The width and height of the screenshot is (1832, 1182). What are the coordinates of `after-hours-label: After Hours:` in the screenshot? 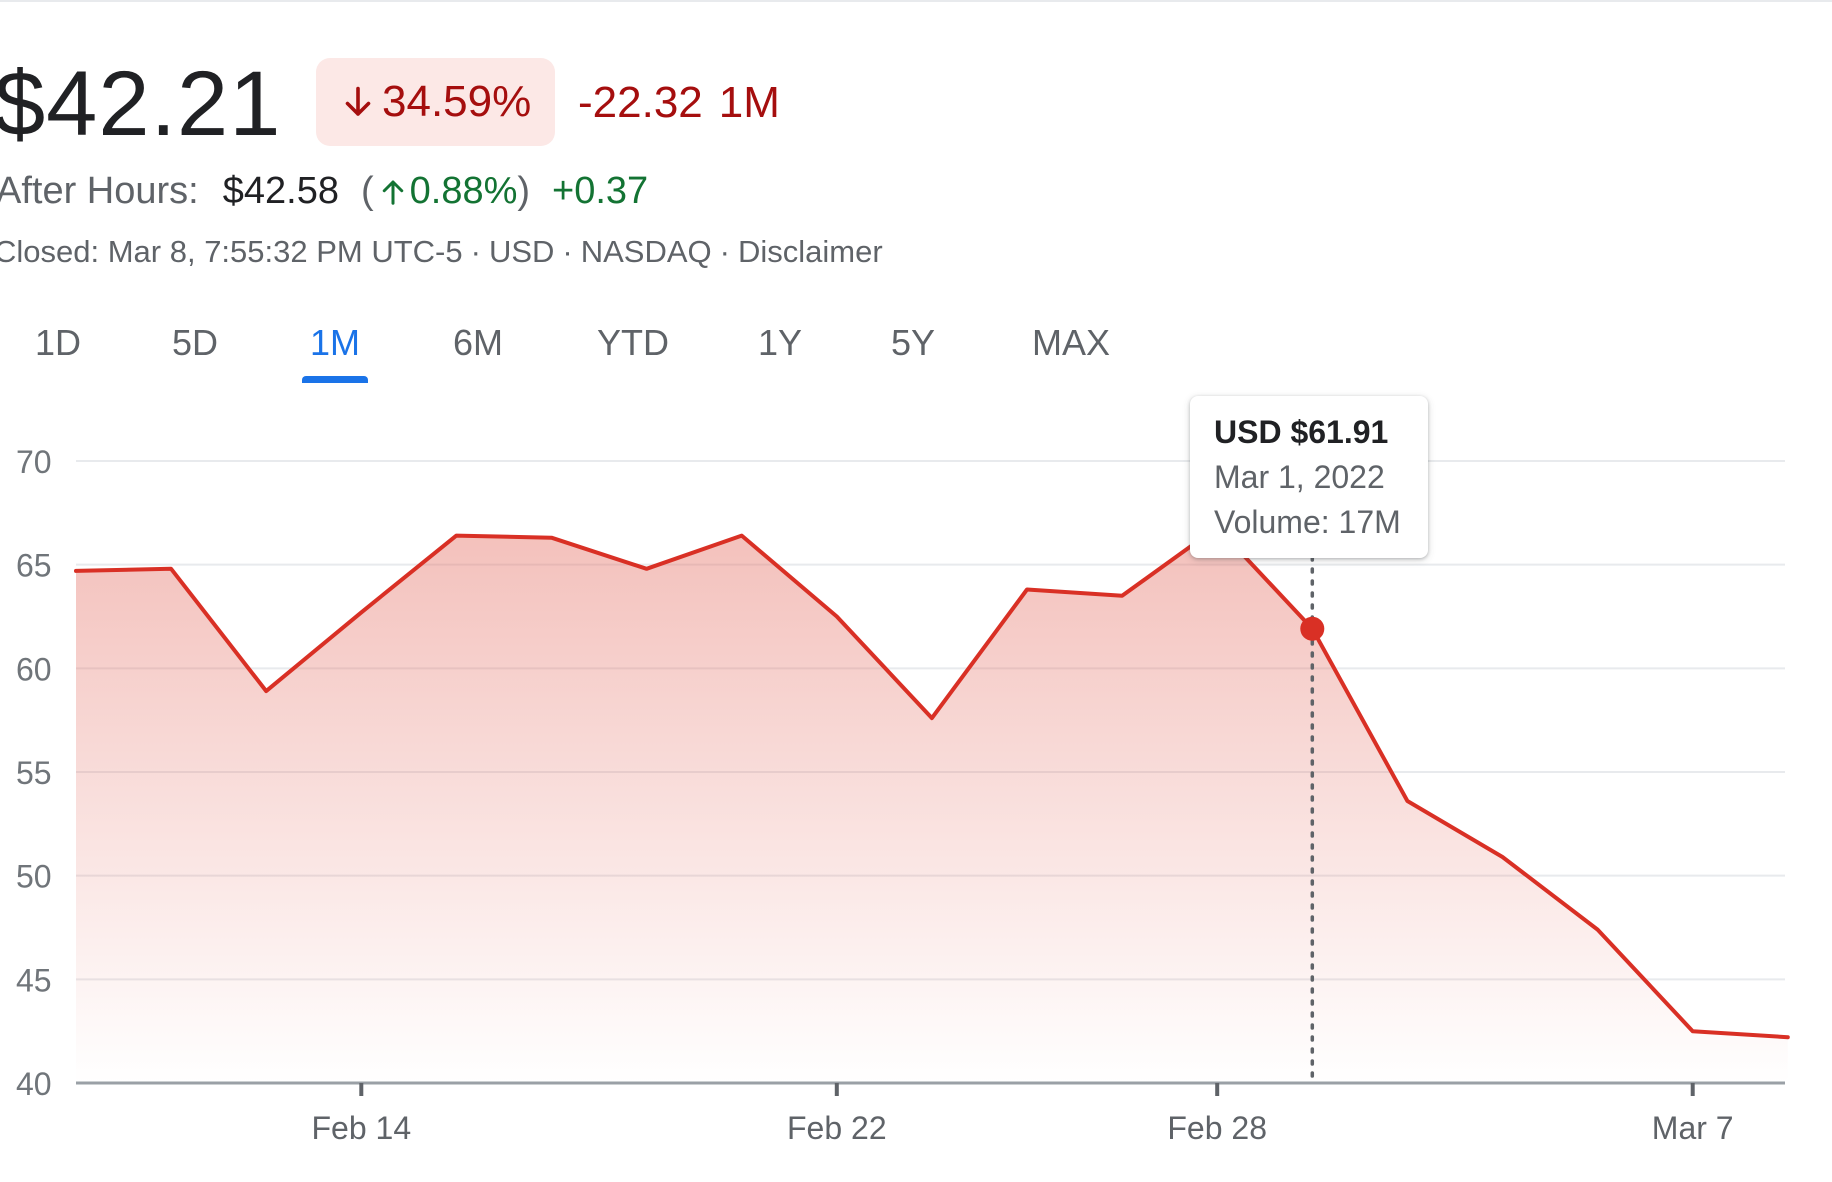 It's located at (99, 191).